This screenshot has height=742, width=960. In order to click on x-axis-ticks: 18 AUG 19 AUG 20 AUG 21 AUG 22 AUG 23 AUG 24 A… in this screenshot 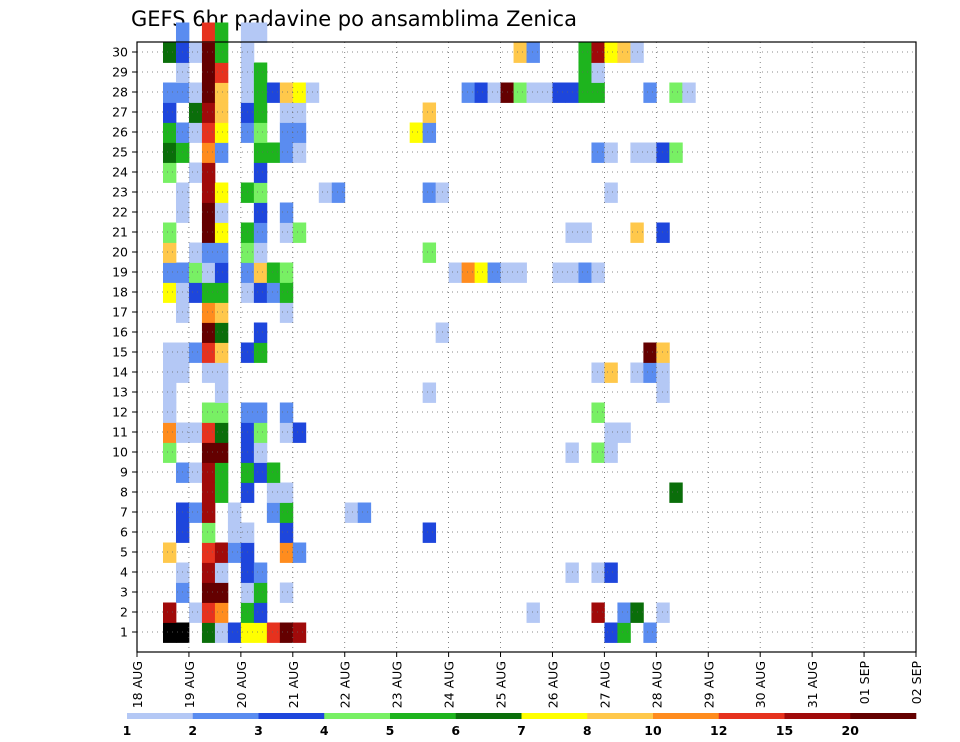, I will do `click(527, 680)`.